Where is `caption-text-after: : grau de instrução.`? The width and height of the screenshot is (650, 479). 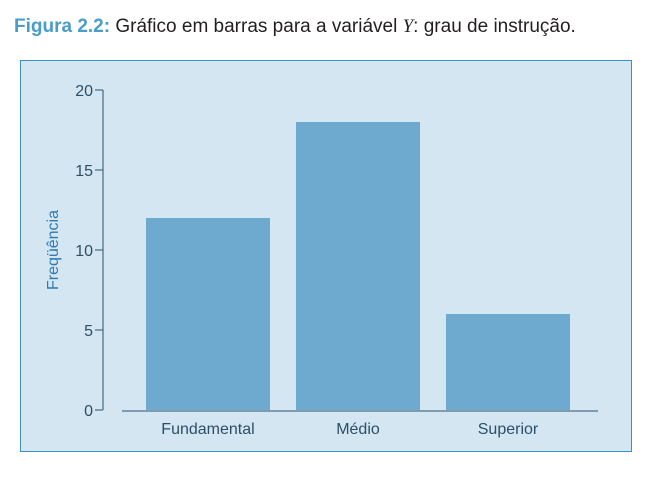 caption-text-after: : grau de instrução. is located at coordinates (494, 26).